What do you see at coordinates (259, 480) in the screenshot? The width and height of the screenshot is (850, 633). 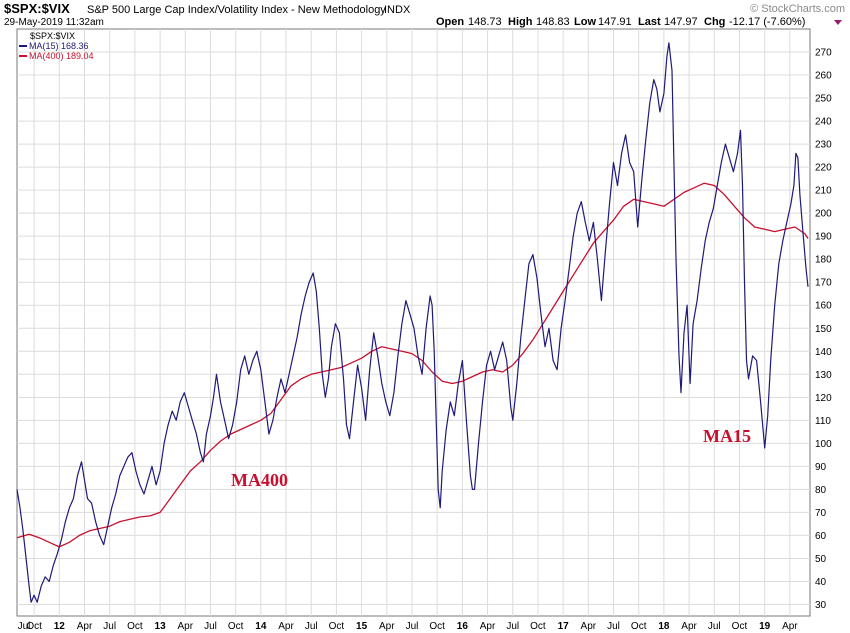 I see `annotation-ma400: MA400` at bounding box center [259, 480].